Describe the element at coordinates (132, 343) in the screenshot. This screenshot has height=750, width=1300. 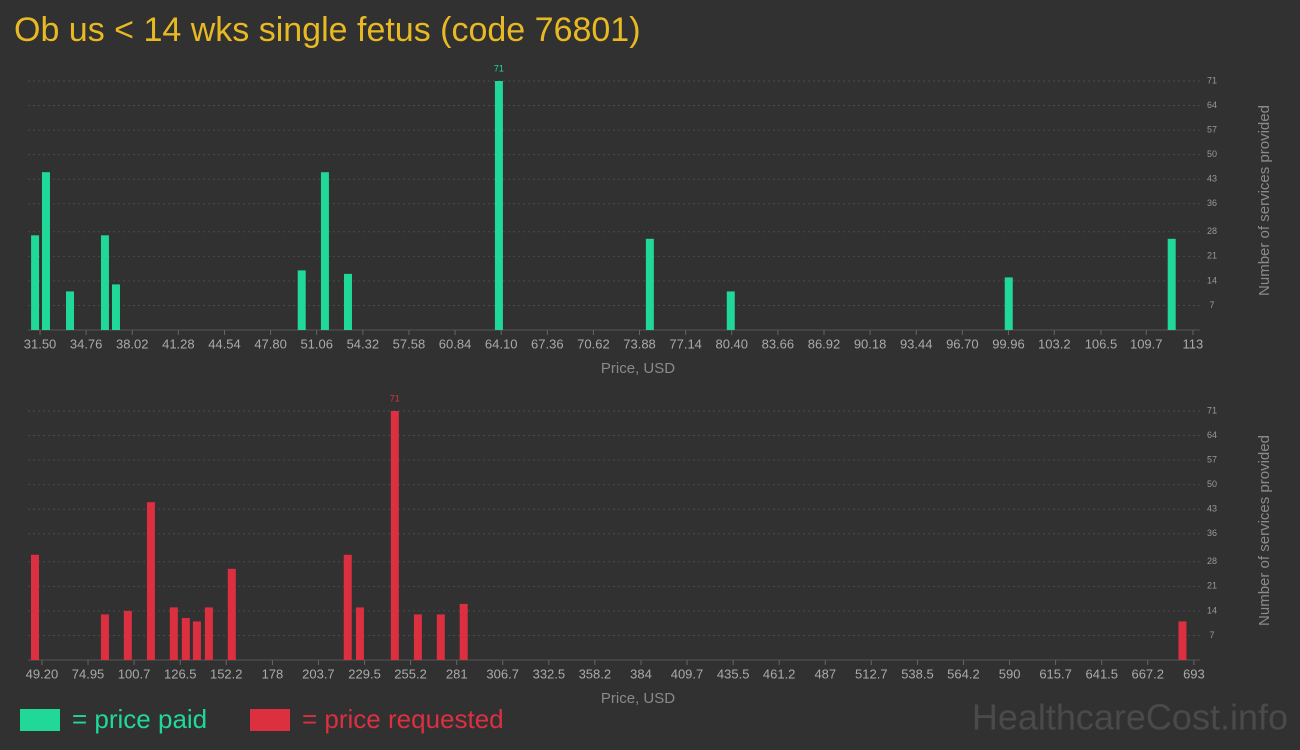
I see `x-tick-label: 38.02` at that location.